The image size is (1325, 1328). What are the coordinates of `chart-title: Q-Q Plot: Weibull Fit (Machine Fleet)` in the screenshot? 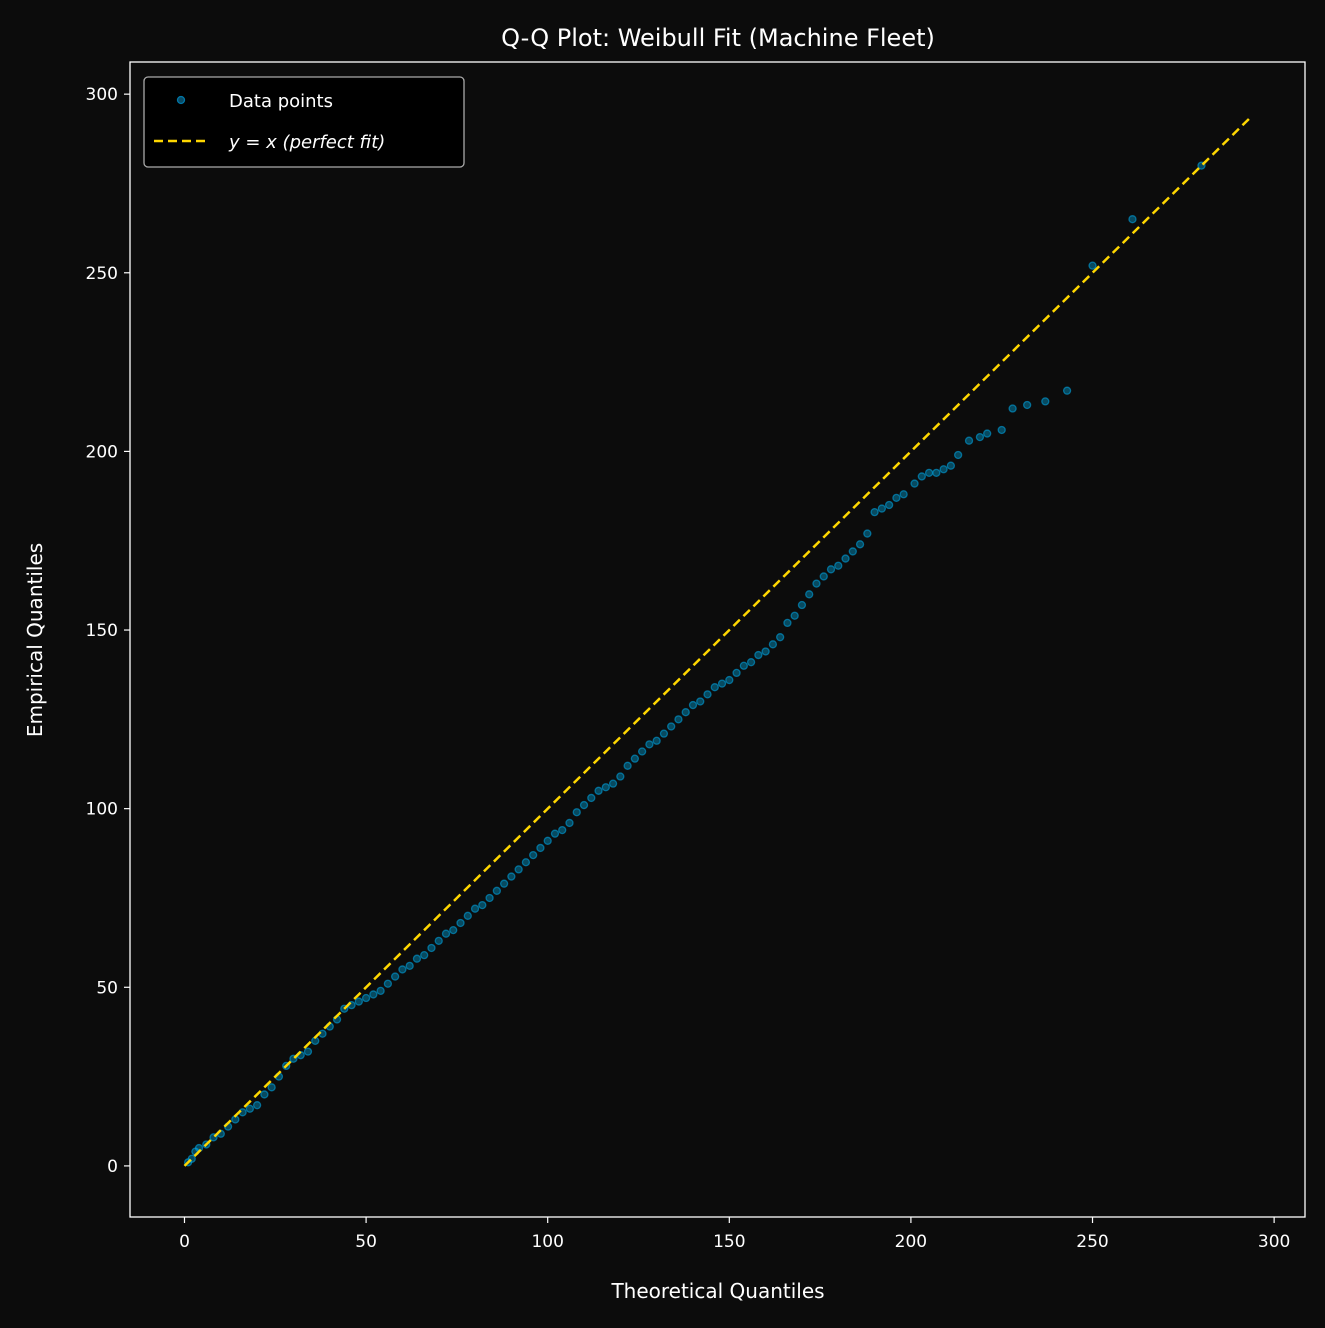 It's located at (718, 38).